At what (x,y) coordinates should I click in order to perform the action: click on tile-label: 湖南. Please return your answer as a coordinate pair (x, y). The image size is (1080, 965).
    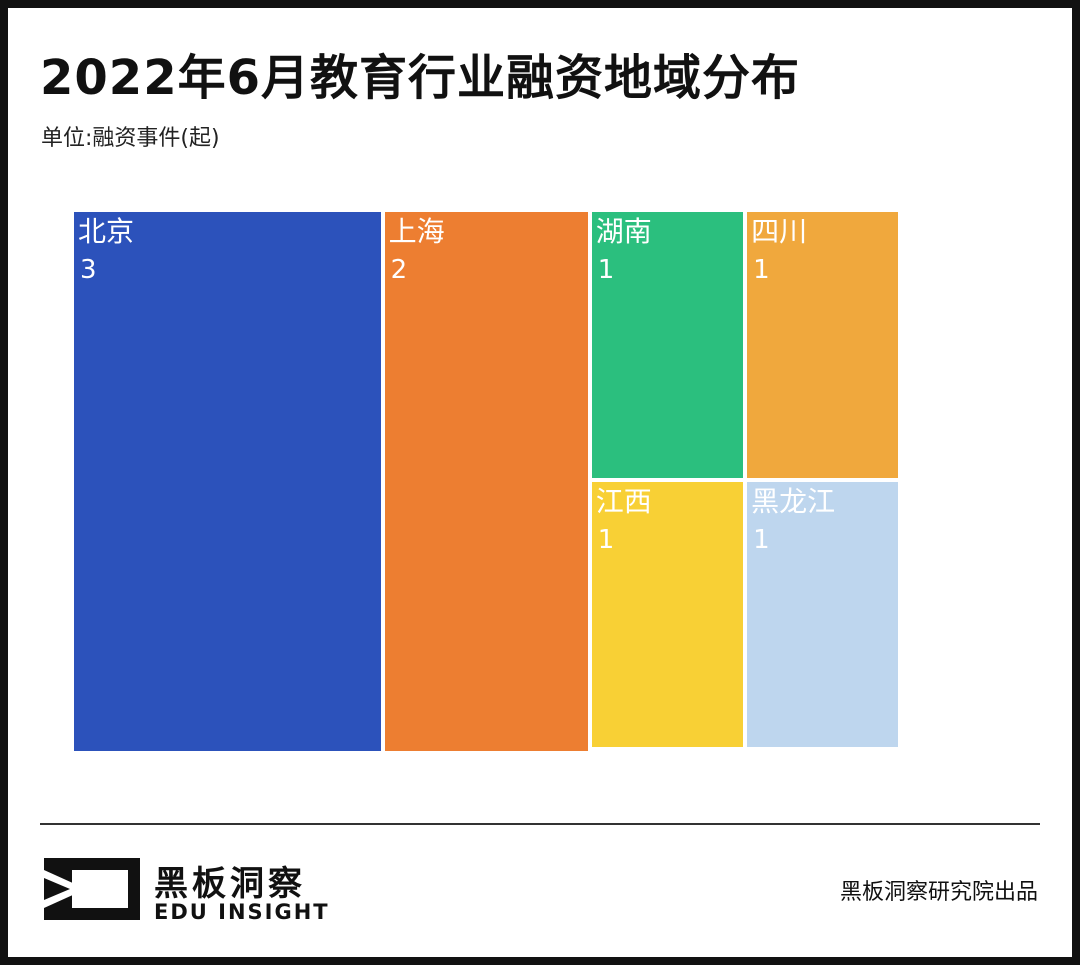
    Looking at the image, I should click on (623, 231).